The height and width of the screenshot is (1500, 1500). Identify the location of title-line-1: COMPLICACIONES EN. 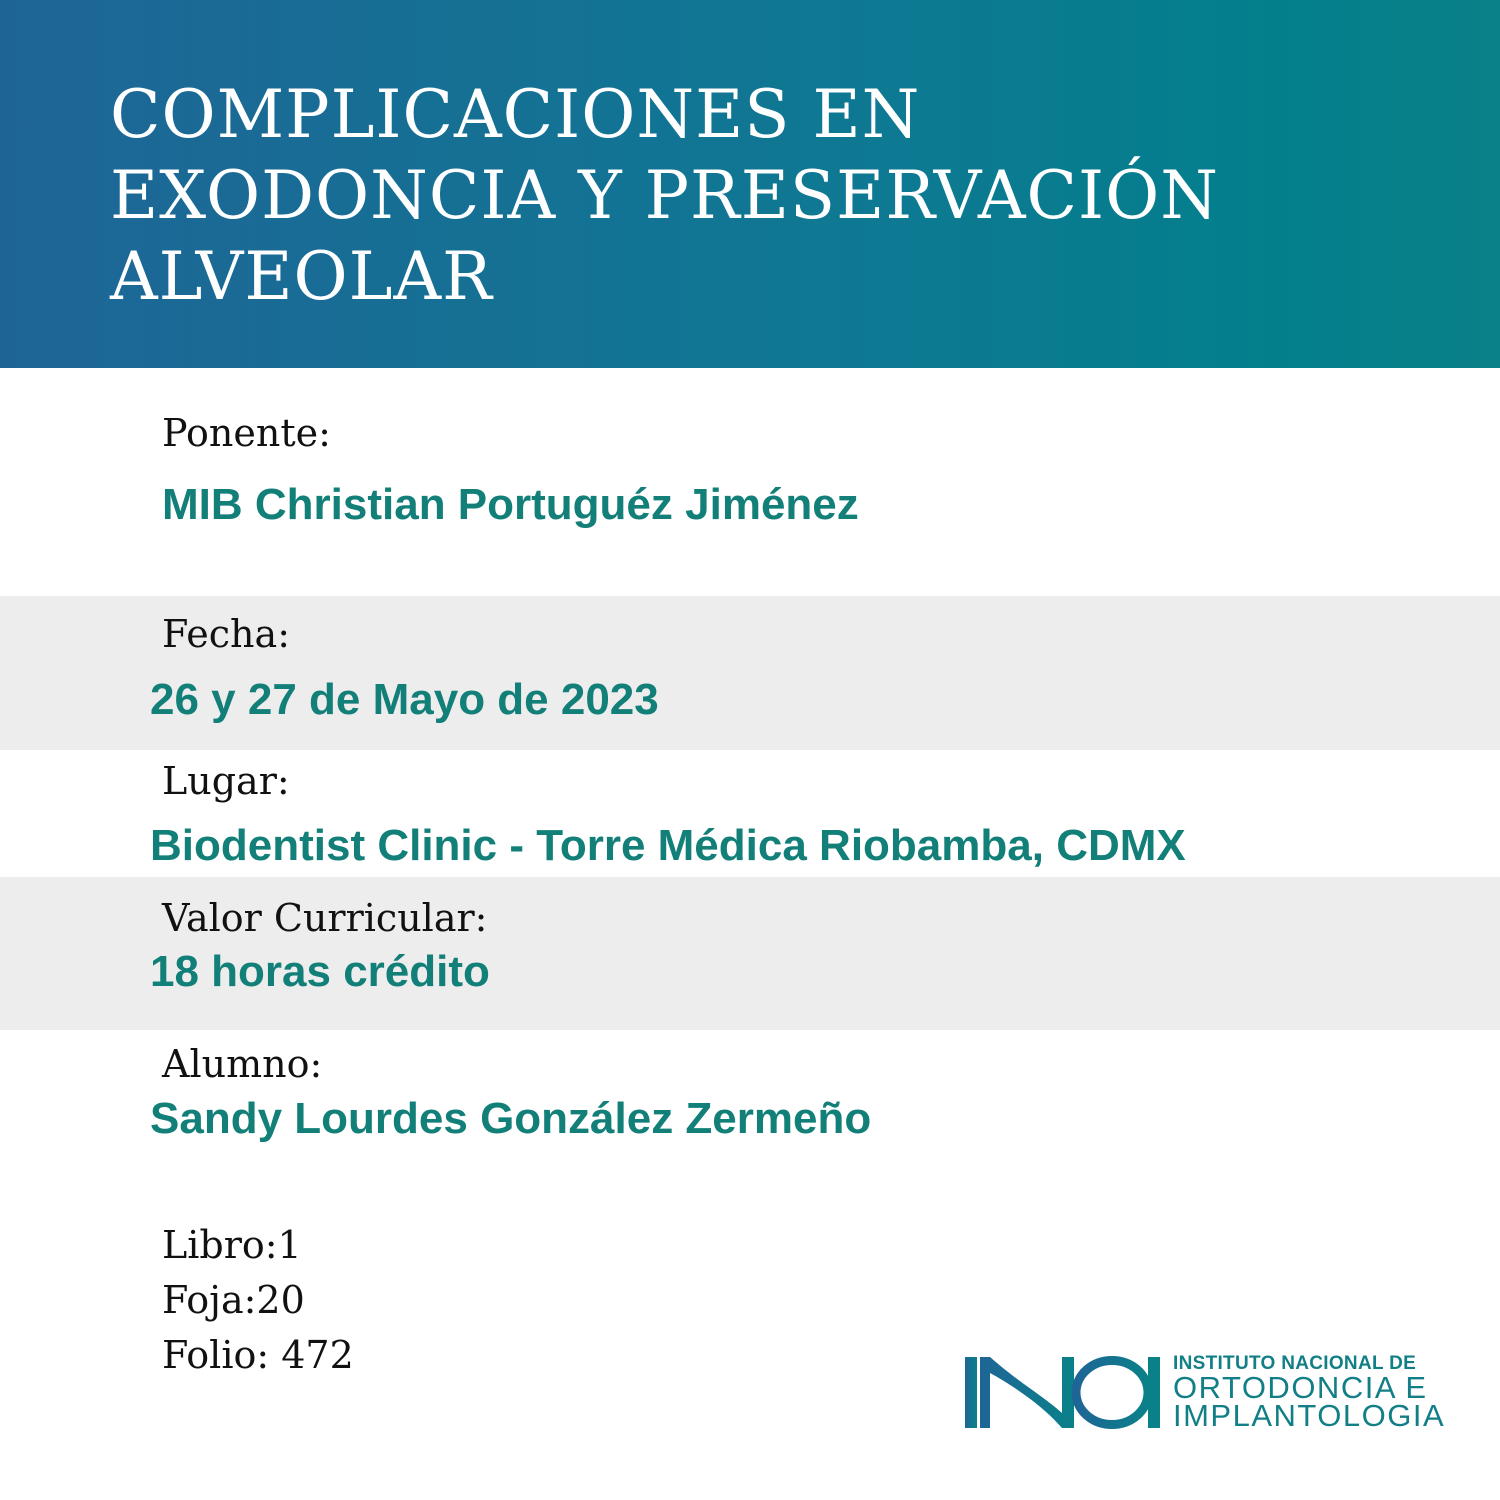
(515, 114).